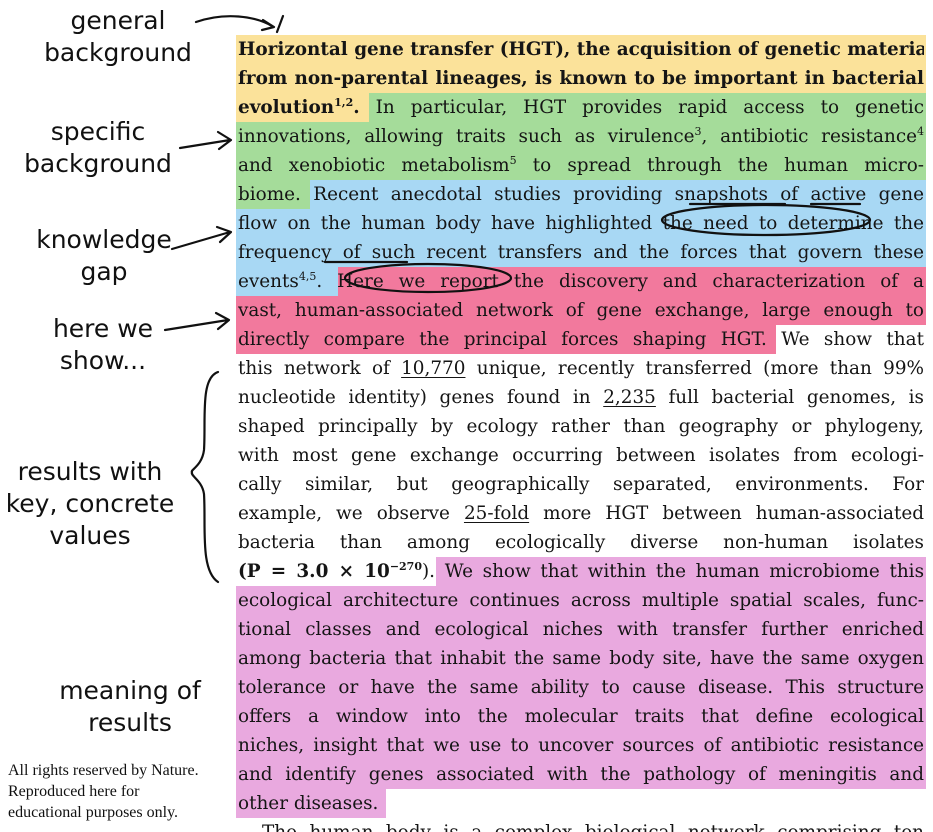 The width and height of the screenshot is (933, 832). Describe the element at coordinates (496, 513) in the screenshot. I see `value-25-fold: 25-fold` at that location.